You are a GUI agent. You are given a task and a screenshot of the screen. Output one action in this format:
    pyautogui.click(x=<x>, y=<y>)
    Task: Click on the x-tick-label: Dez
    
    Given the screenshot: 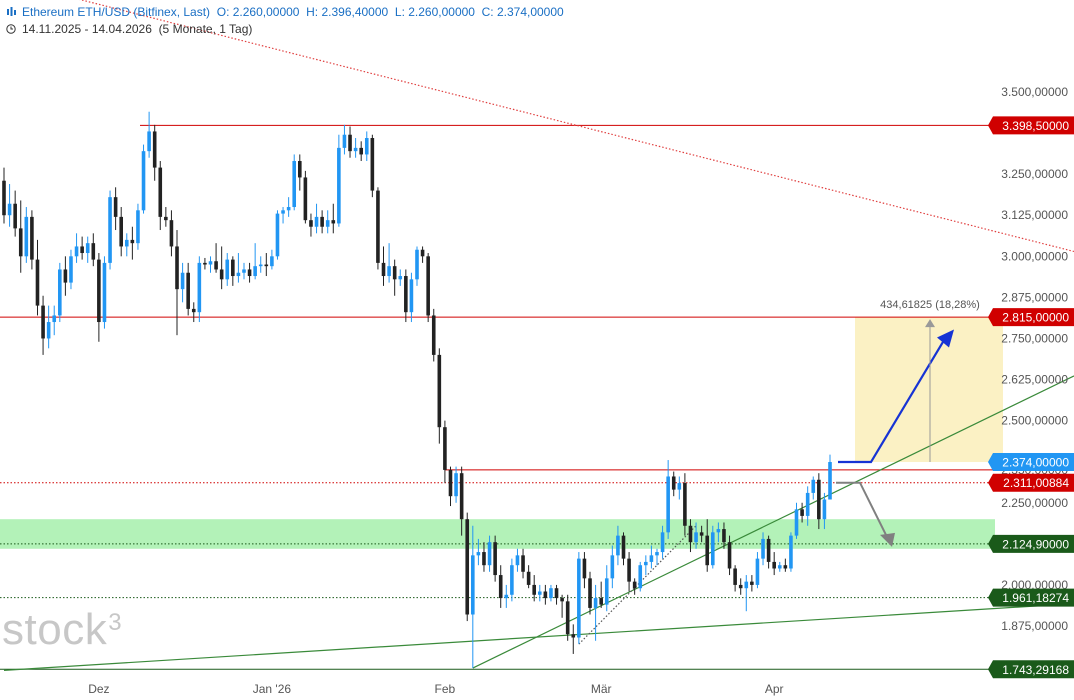 What is the action you would take?
    pyautogui.click(x=98, y=689)
    